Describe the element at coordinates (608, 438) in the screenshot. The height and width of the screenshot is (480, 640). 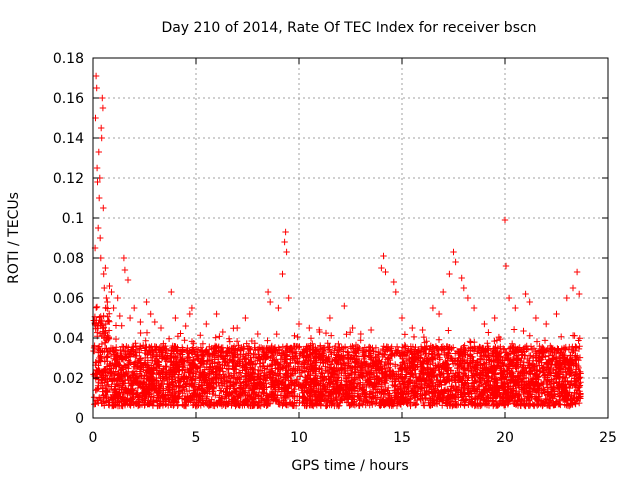
I see `x-tick-label: 25` at that location.